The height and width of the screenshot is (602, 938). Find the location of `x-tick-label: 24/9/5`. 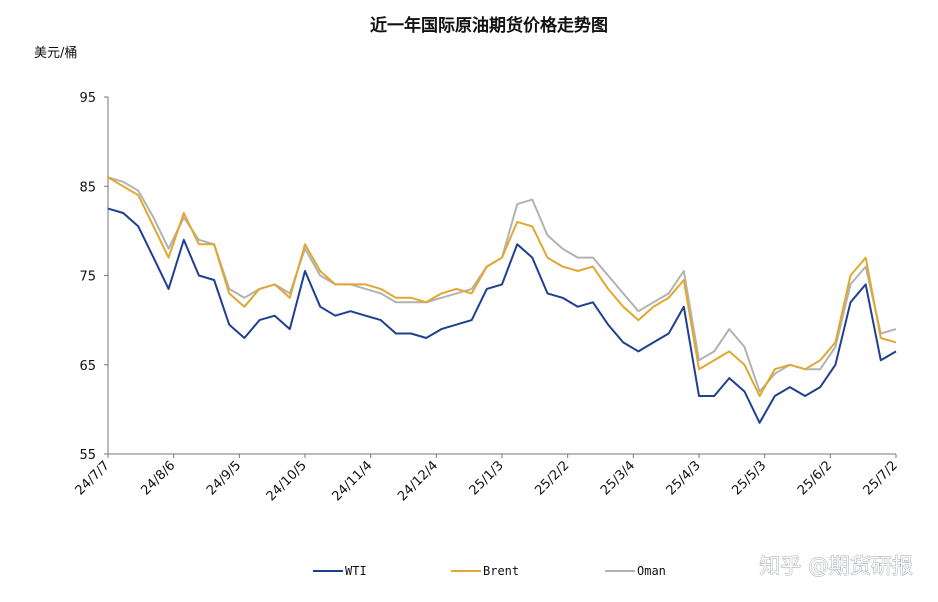

x-tick-label: 24/9/5 is located at coordinates (224, 478).